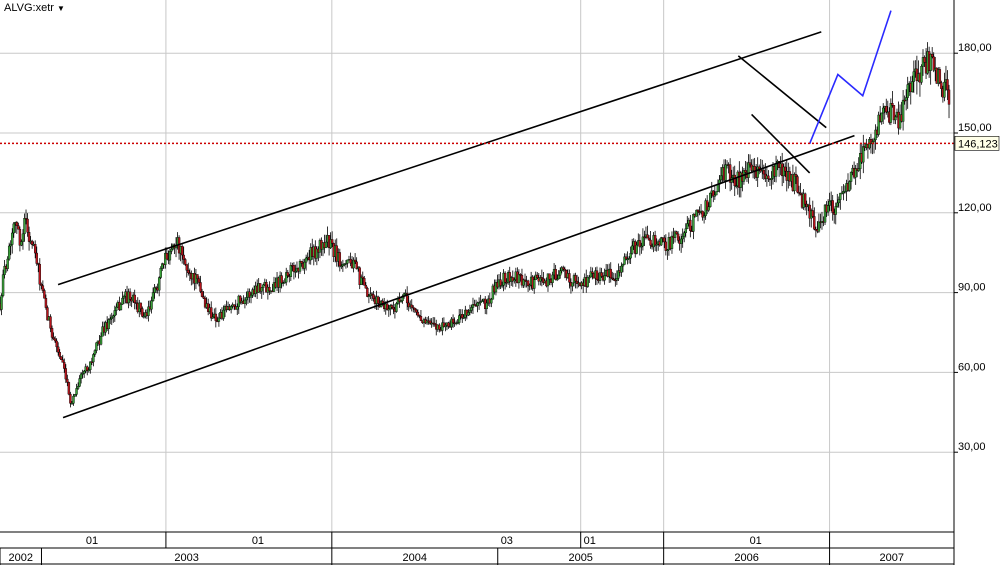 Image resolution: width=1001 pixels, height=570 pixels. I want to click on symbol-selector: ALVG:xetr ▼, so click(34, 8).